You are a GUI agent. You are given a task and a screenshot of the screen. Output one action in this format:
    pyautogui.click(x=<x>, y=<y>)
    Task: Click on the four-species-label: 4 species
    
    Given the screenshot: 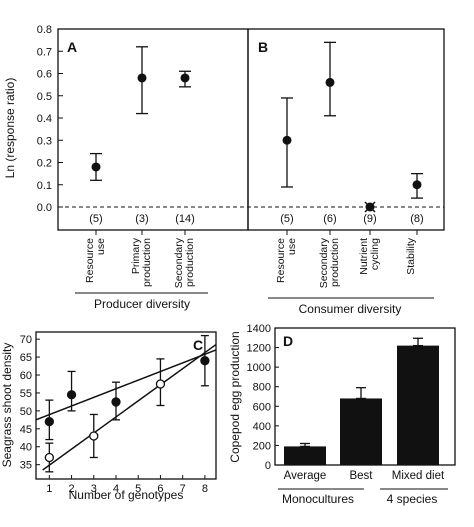 What is the action you would take?
    pyautogui.click(x=412, y=499)
    